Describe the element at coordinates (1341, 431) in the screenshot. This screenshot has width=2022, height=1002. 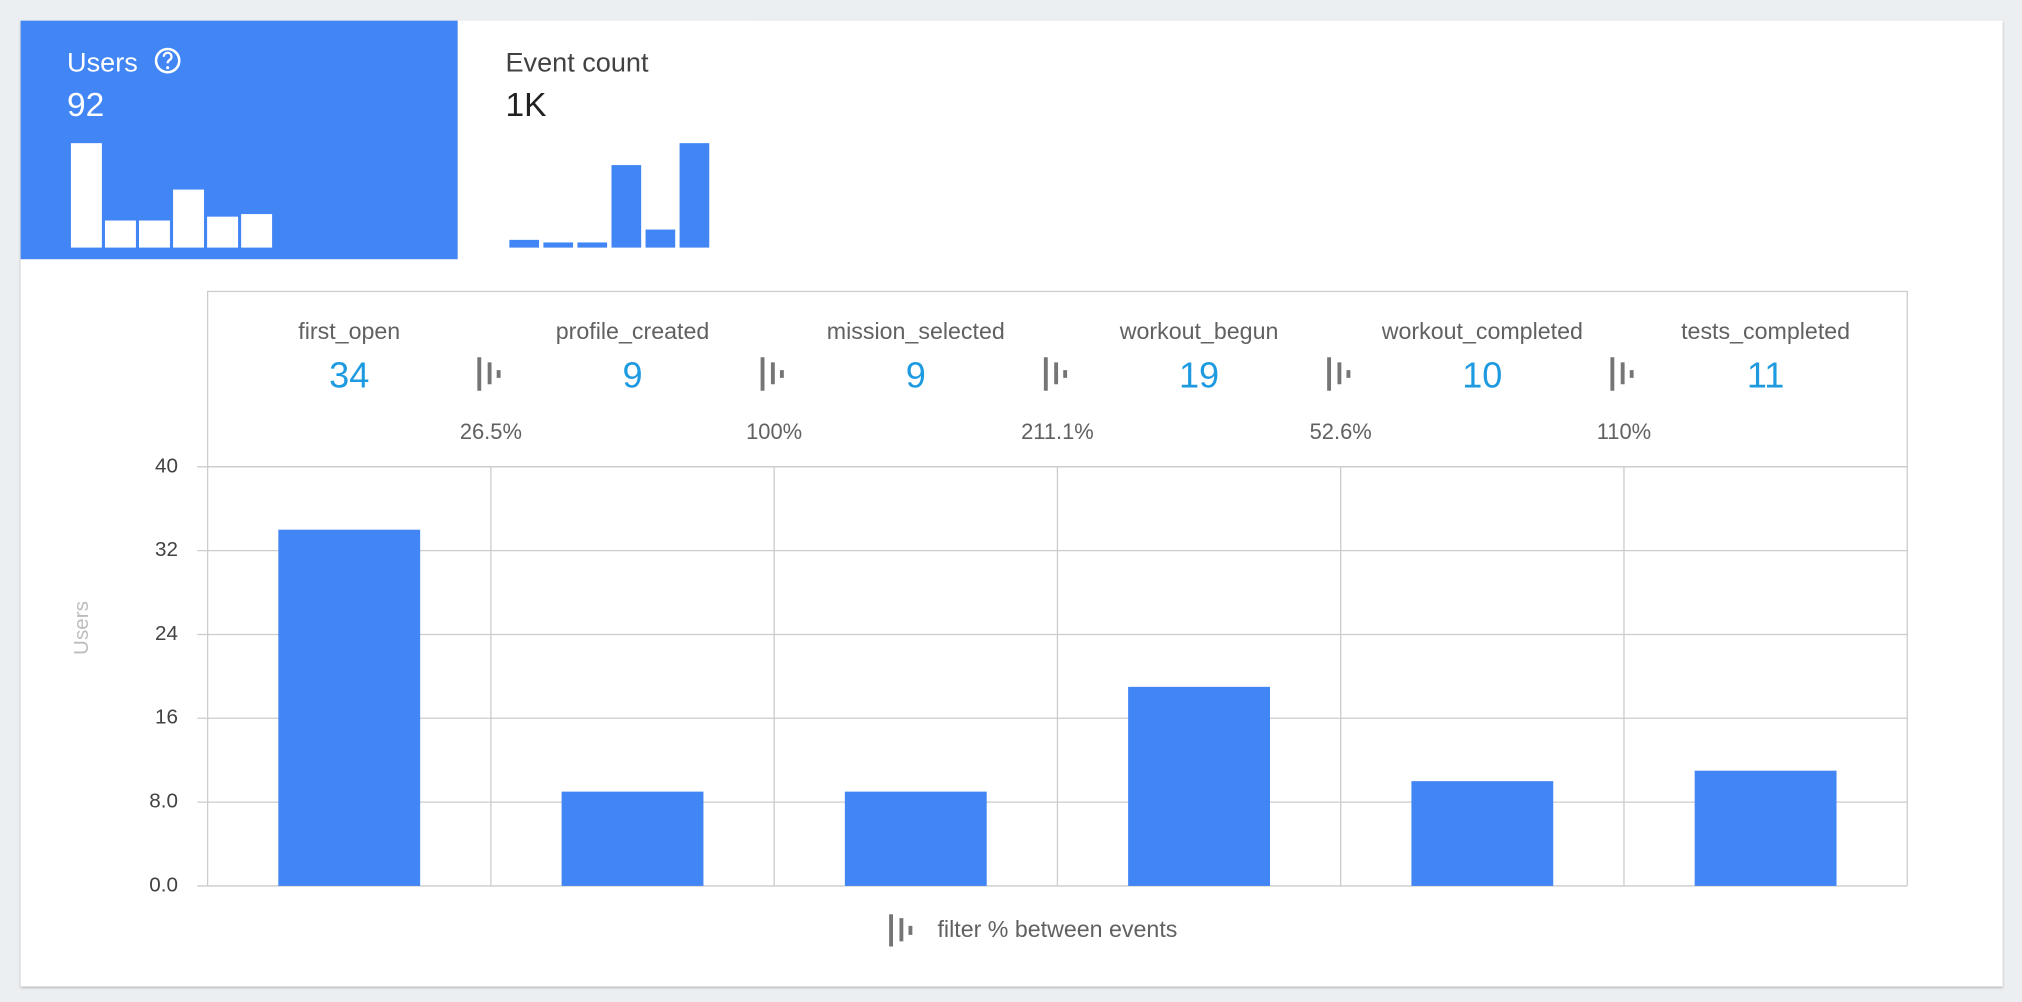
I see `conversion-label: 52.6%` at that location.